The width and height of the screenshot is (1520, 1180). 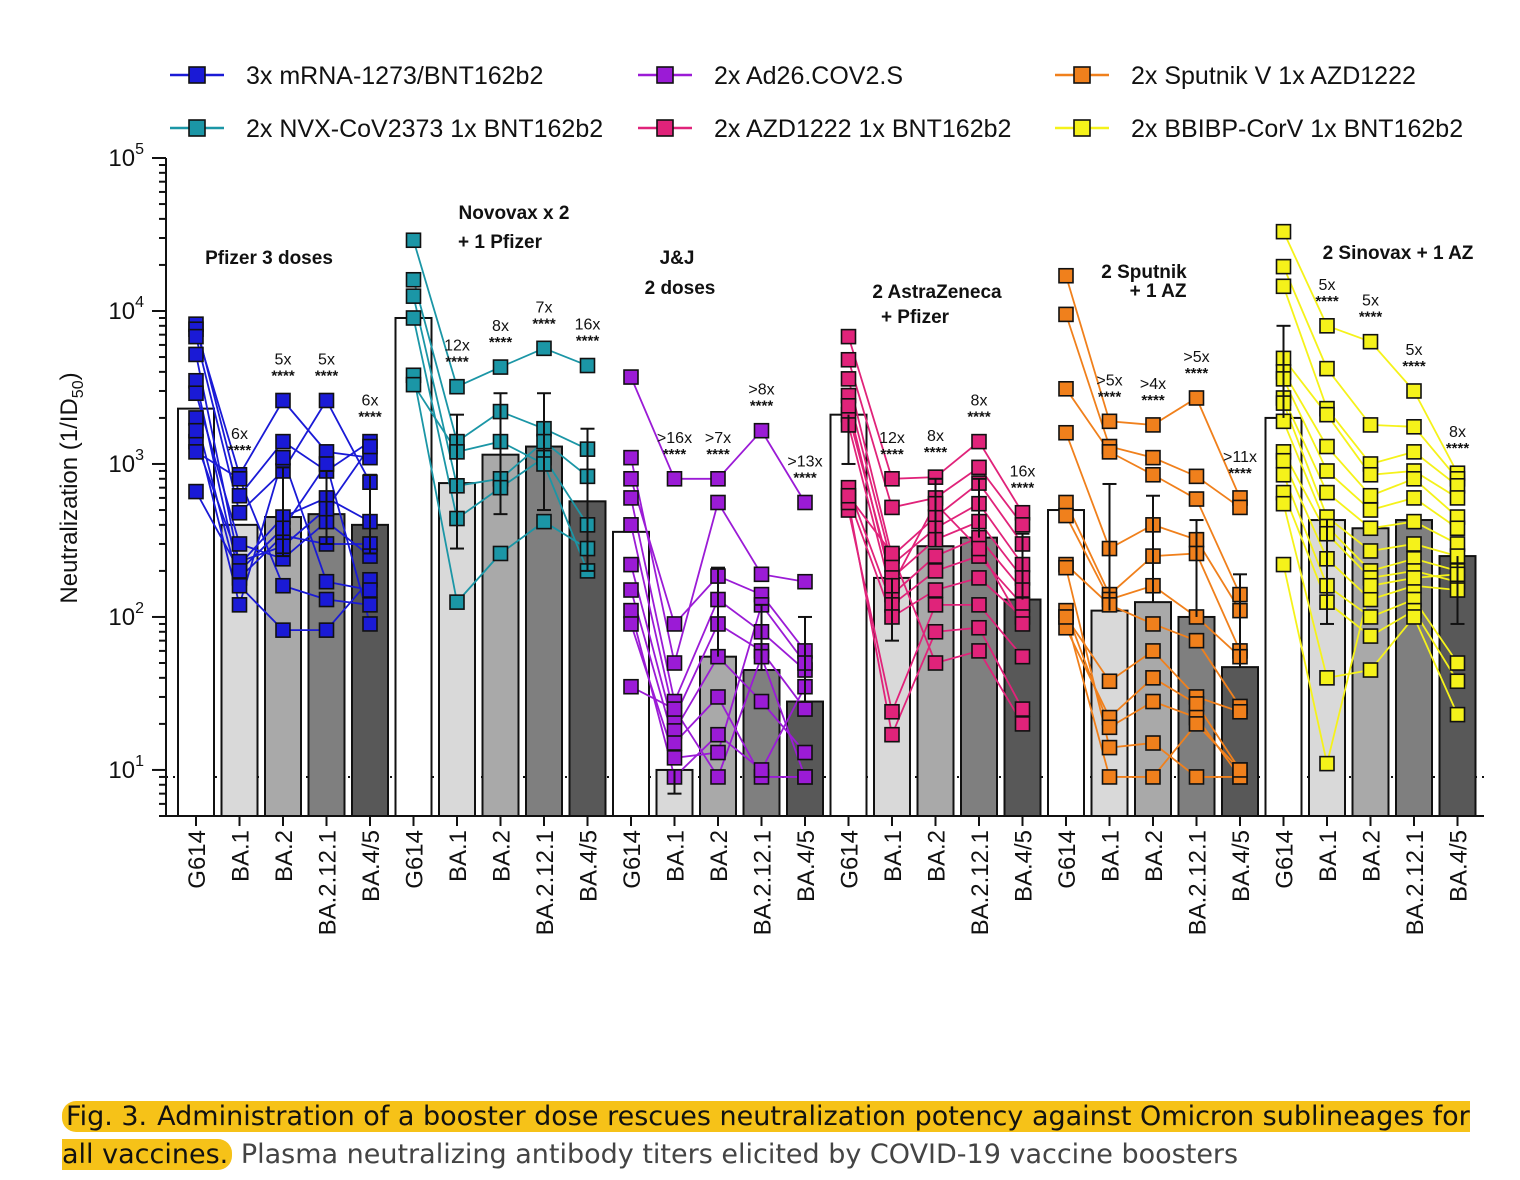 I want to click on fold-change-label: >8x, so click(x=761, y=390).